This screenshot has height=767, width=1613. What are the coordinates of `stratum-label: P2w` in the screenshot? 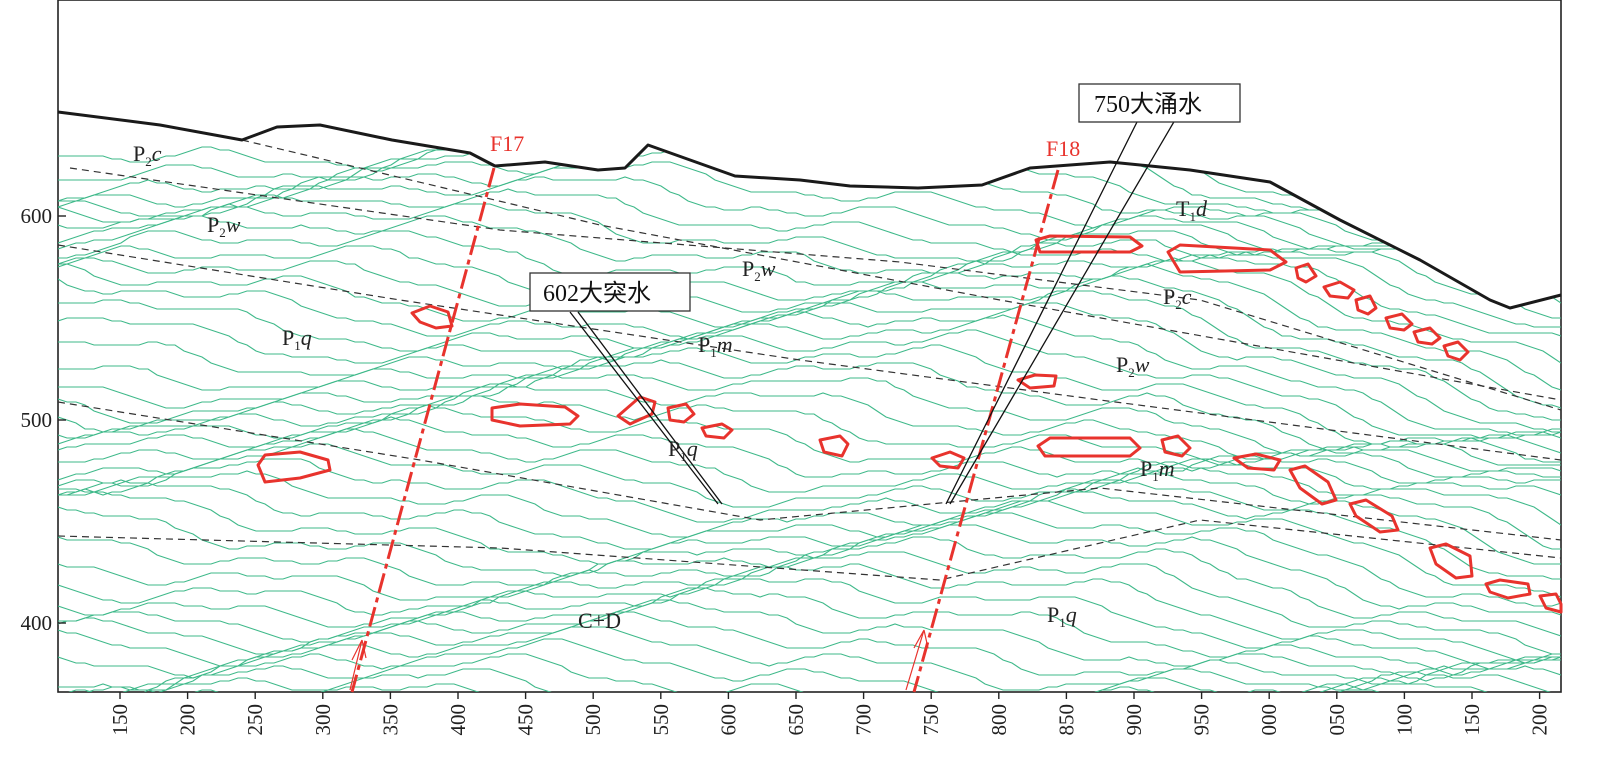 It's located at (224, 226).